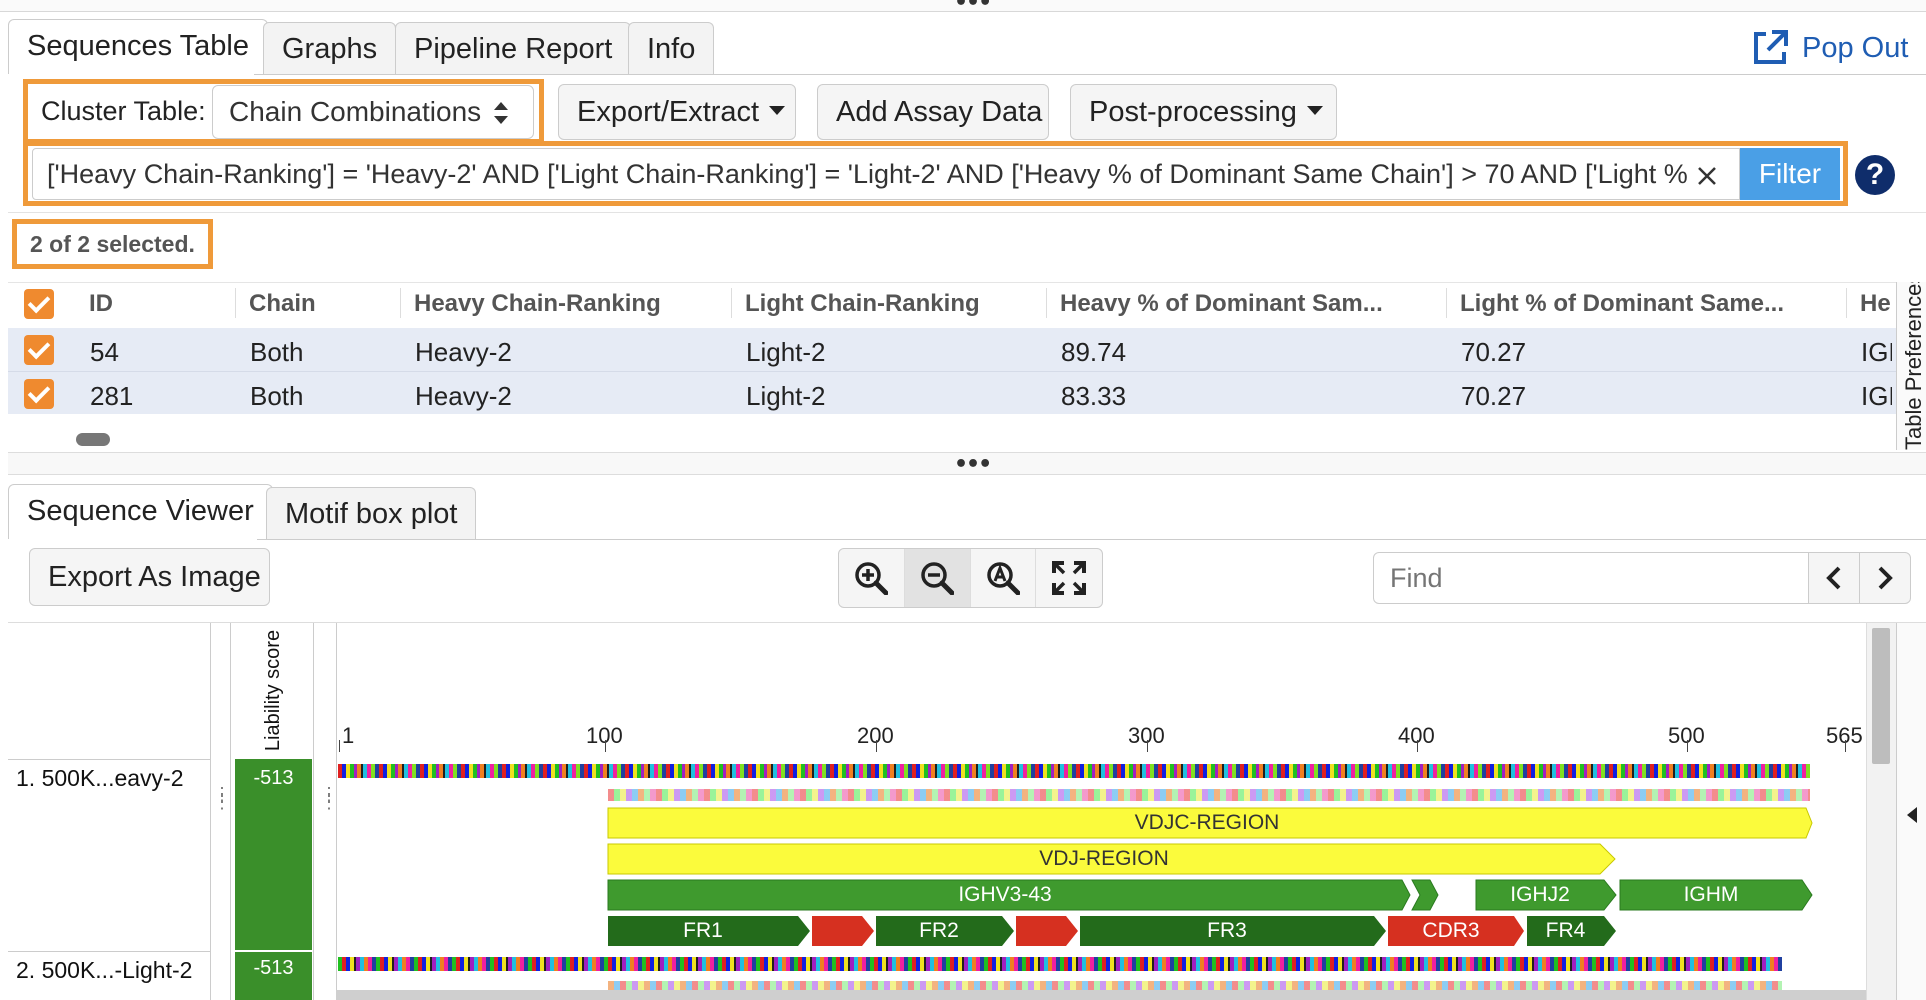 The width and height of the screenshot is (1926, 1000). I want to click on horizontal-scrollbar-thumb, so click(93, 439).